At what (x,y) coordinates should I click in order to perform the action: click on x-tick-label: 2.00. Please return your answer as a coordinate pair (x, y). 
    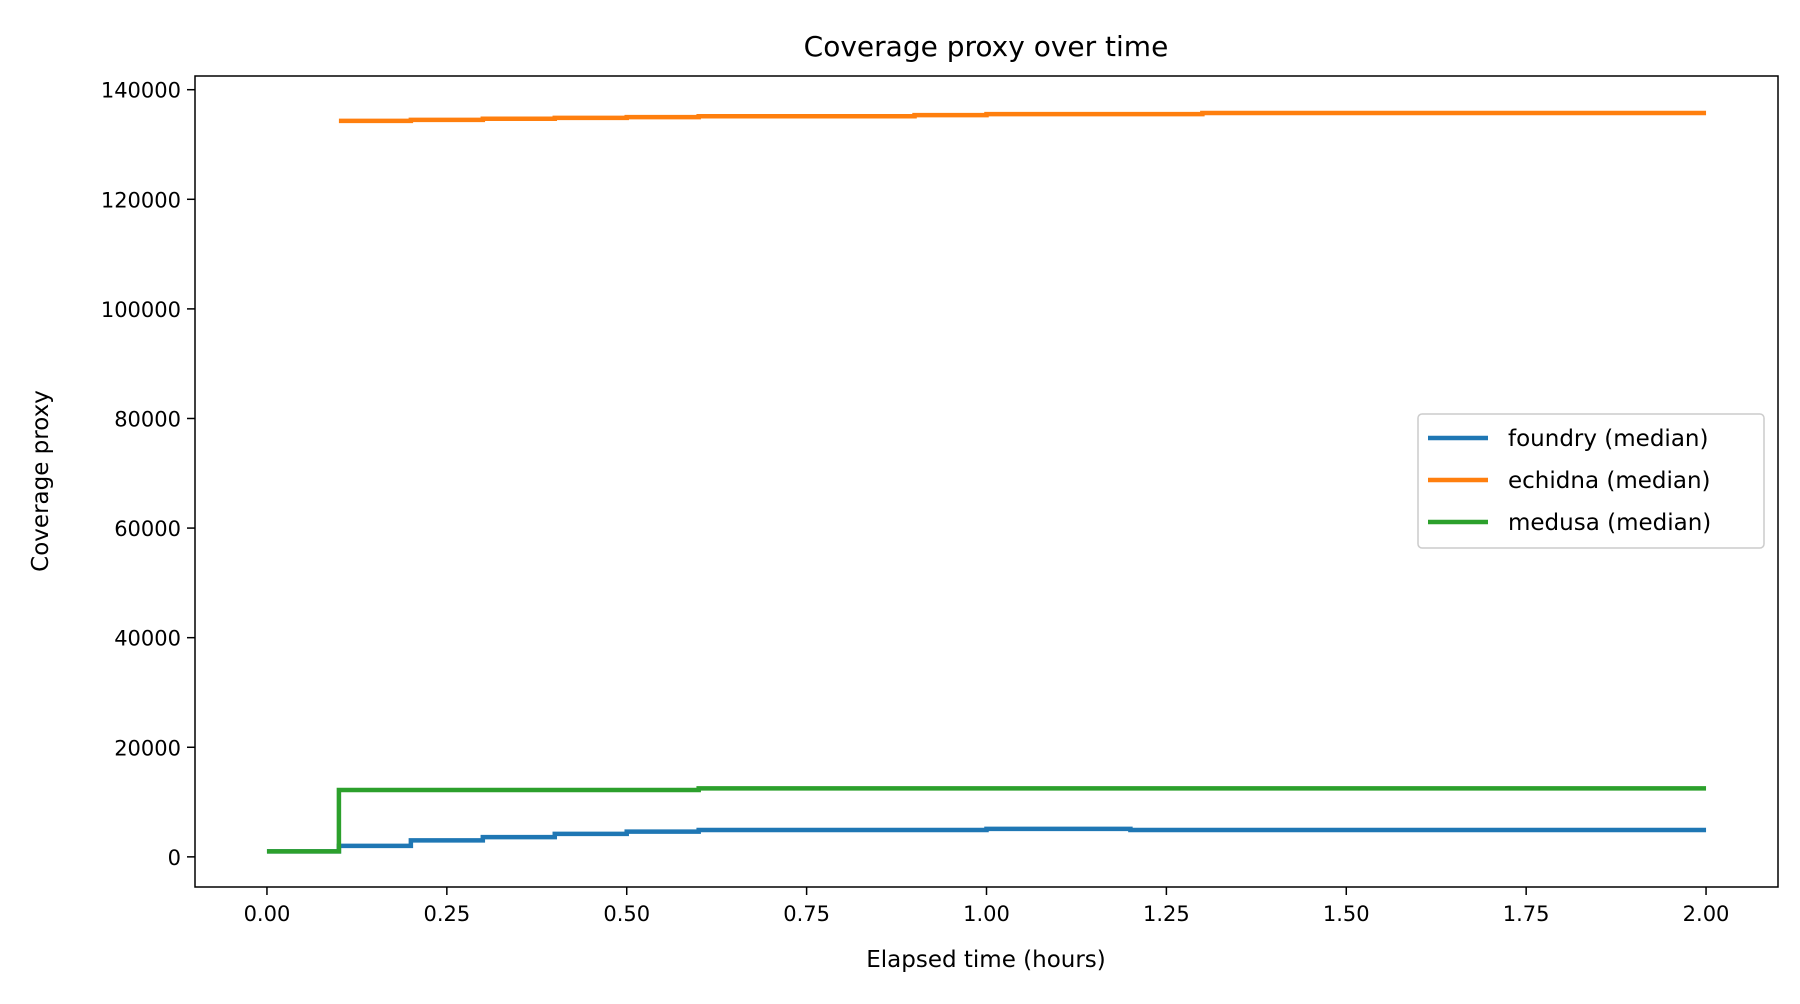
    Looking at the image, I should click on (1706, 914).